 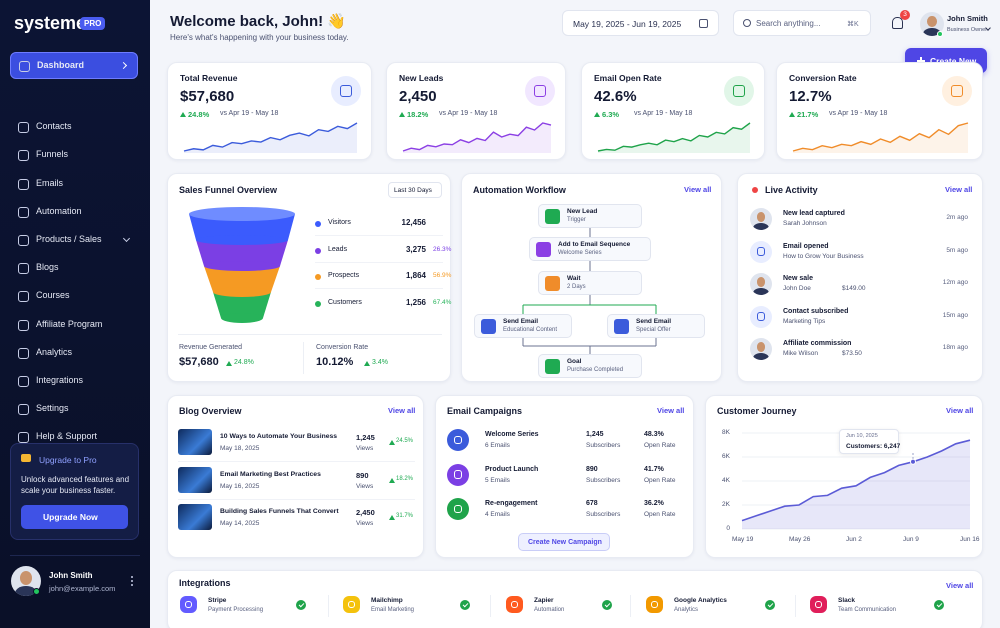 I want to click on kpi-change: 24.8%, so click(x=199, y=114).